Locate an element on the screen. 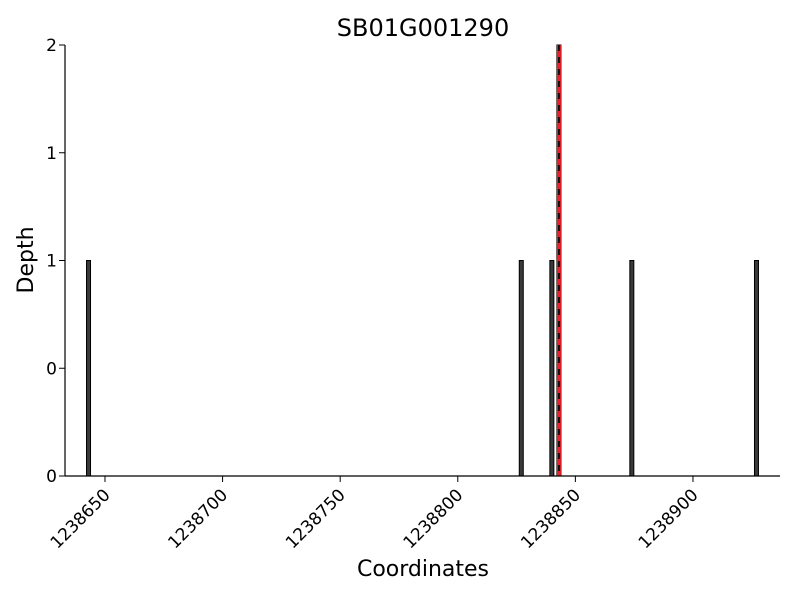 This screenshot has width=800, height=600. chart-title: SB01G001290 is located at coordinates (423, 28).